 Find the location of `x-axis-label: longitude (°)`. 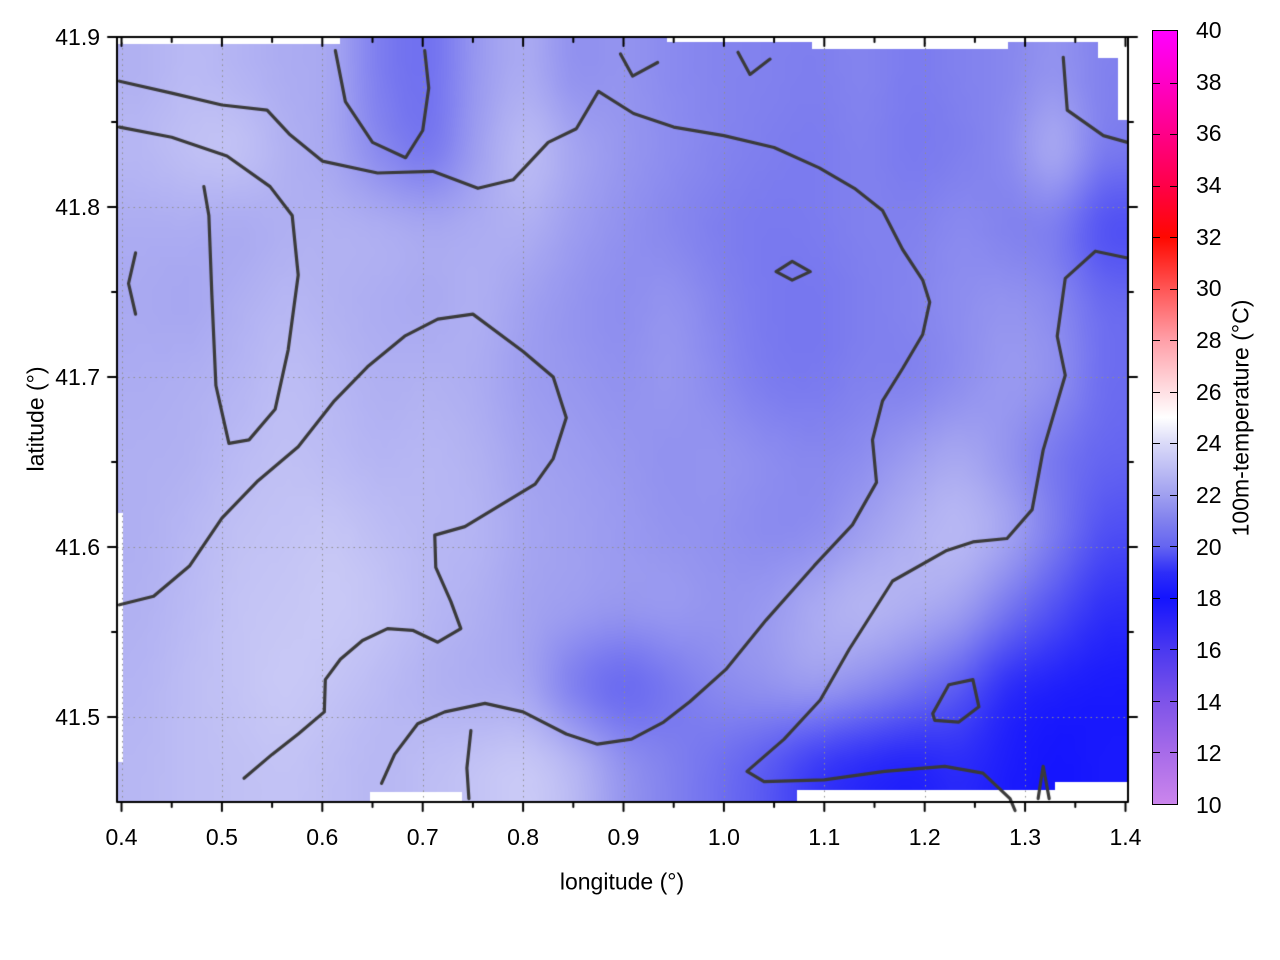

x-axis-label: longitude (°) is located at coordinates (622, 881).